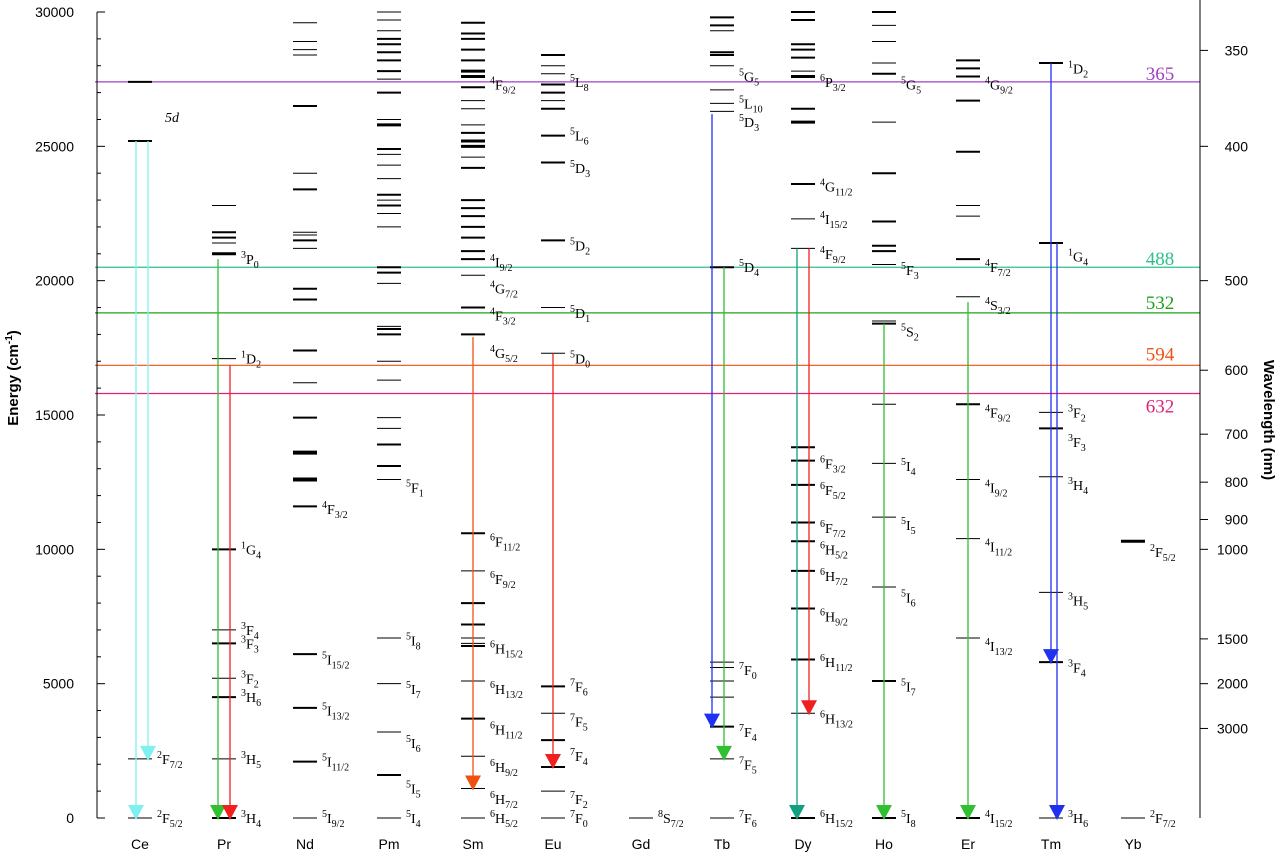 The image size is (1280, 854). Describe the element at coordinates (54, 415) in the screenshot. I see `energy-tick-label: 15000` at that location.